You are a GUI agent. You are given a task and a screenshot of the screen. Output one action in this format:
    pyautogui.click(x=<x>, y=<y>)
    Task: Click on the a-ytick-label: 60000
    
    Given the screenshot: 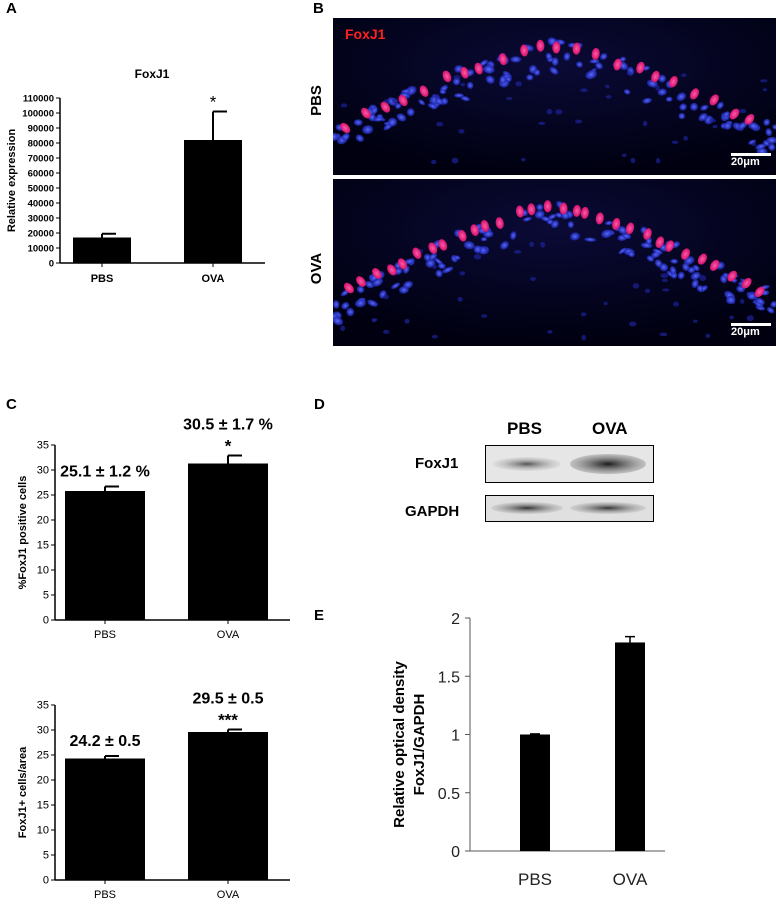 What is the action you would take?
    pyautogui.click(x=41, y=174)
    